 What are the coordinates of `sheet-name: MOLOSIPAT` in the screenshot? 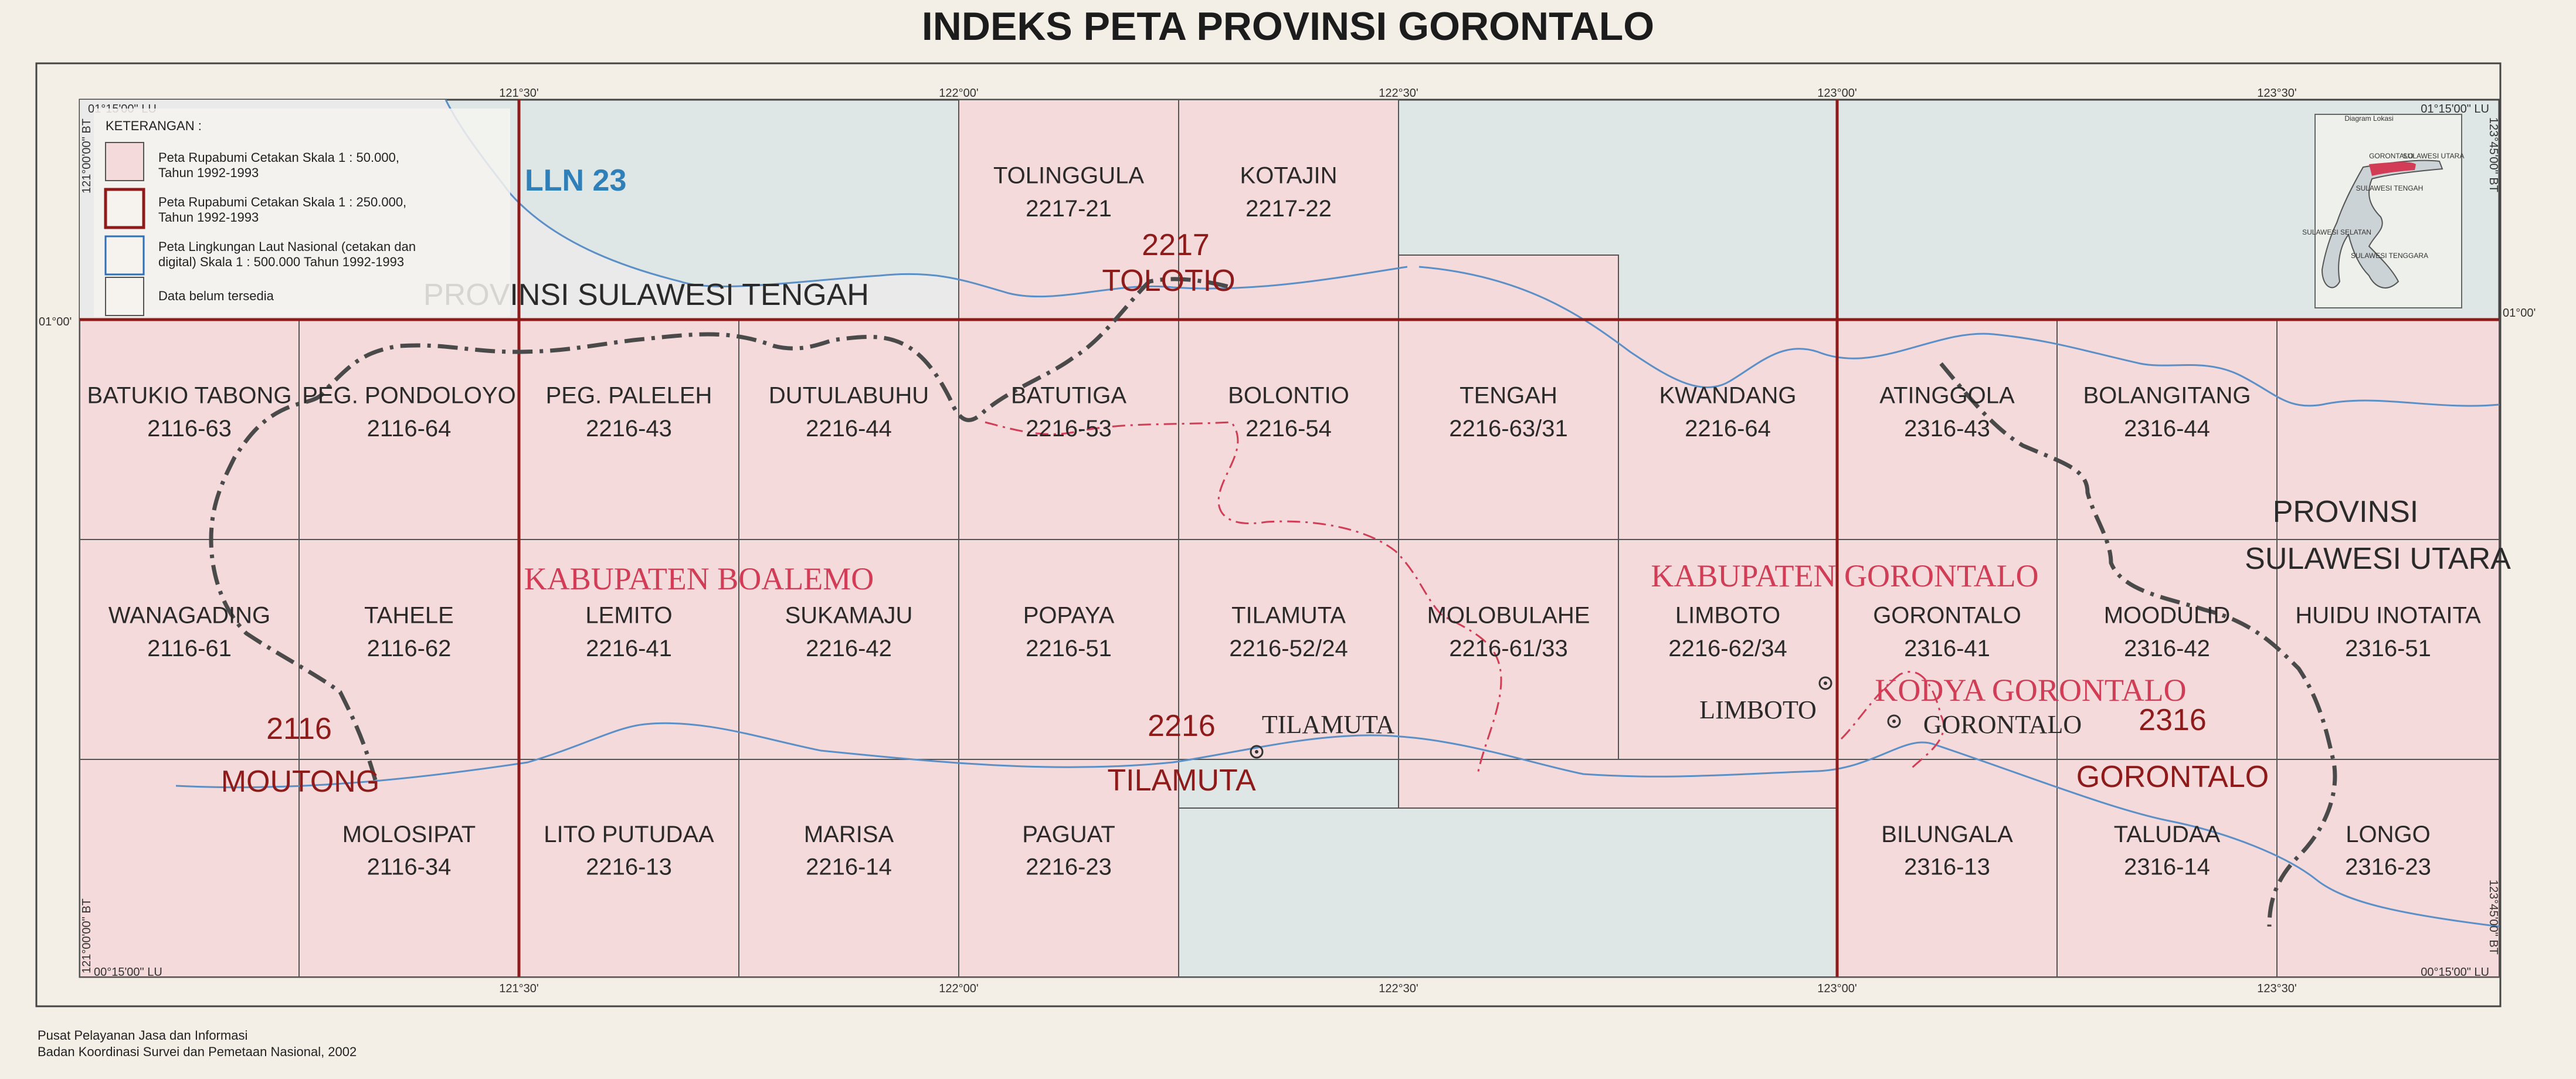 It's located at (409, 834).